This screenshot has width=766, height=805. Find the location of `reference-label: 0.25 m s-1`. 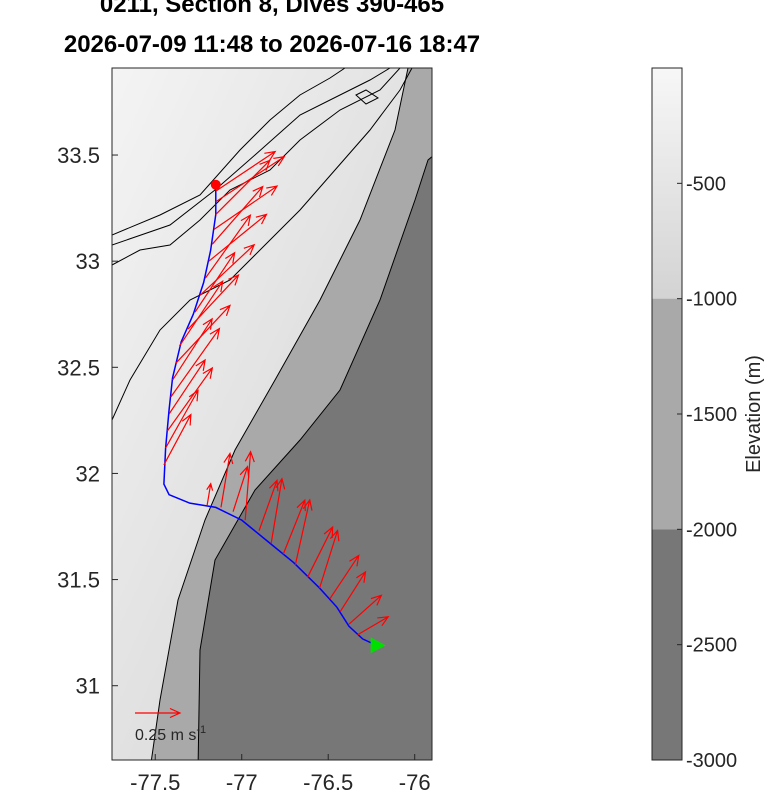

reference-label: 0.25 m s-1 is located at coordinates (170, 734).